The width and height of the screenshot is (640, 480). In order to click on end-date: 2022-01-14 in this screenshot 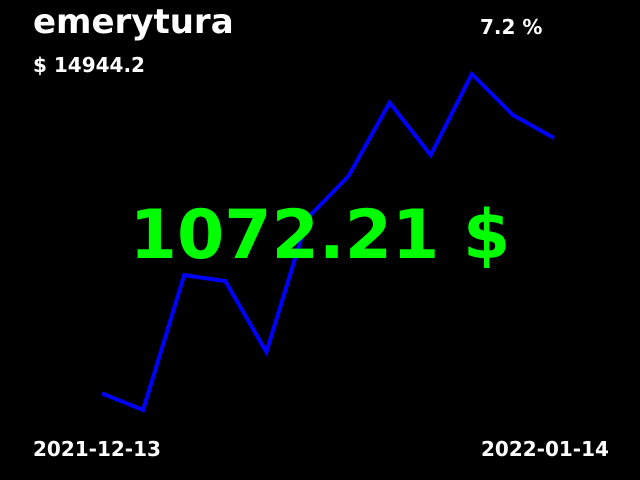, I will do `click(545, 449)`.